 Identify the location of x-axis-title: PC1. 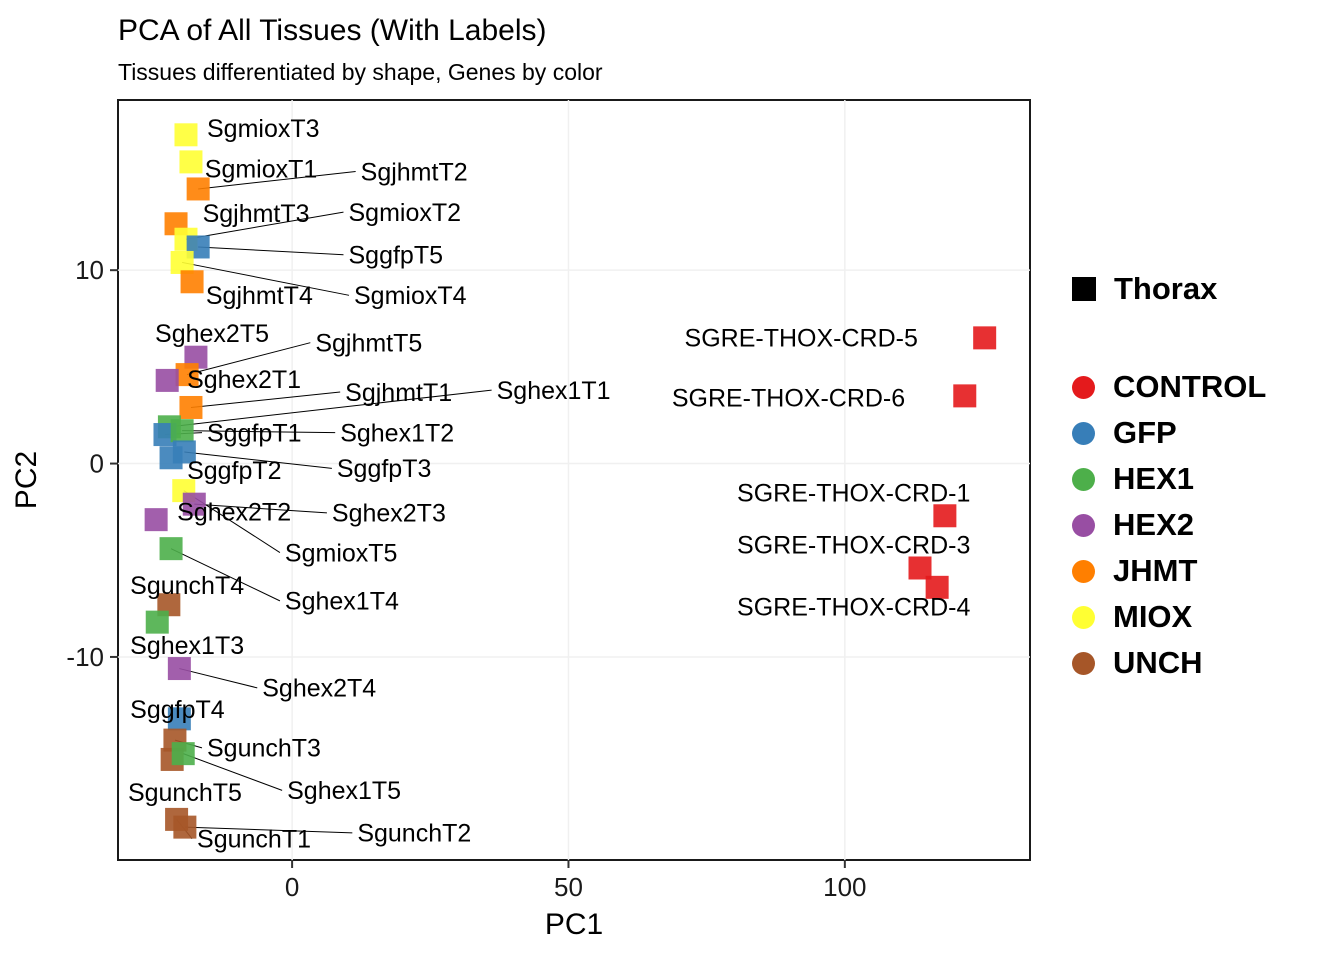
(574, 924).